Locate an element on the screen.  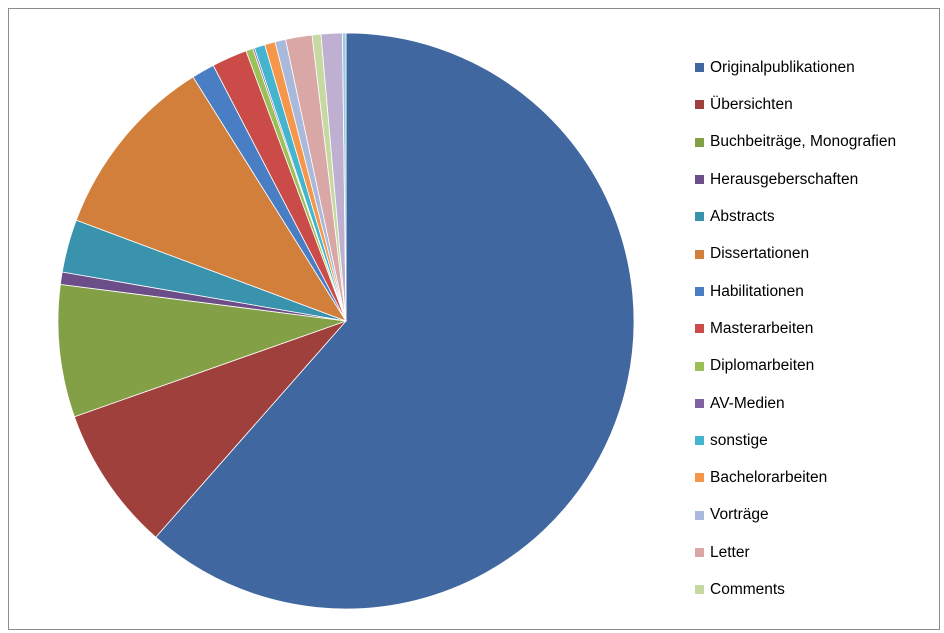
legend-item-10: sonstige is located at coordinates (817, 440).